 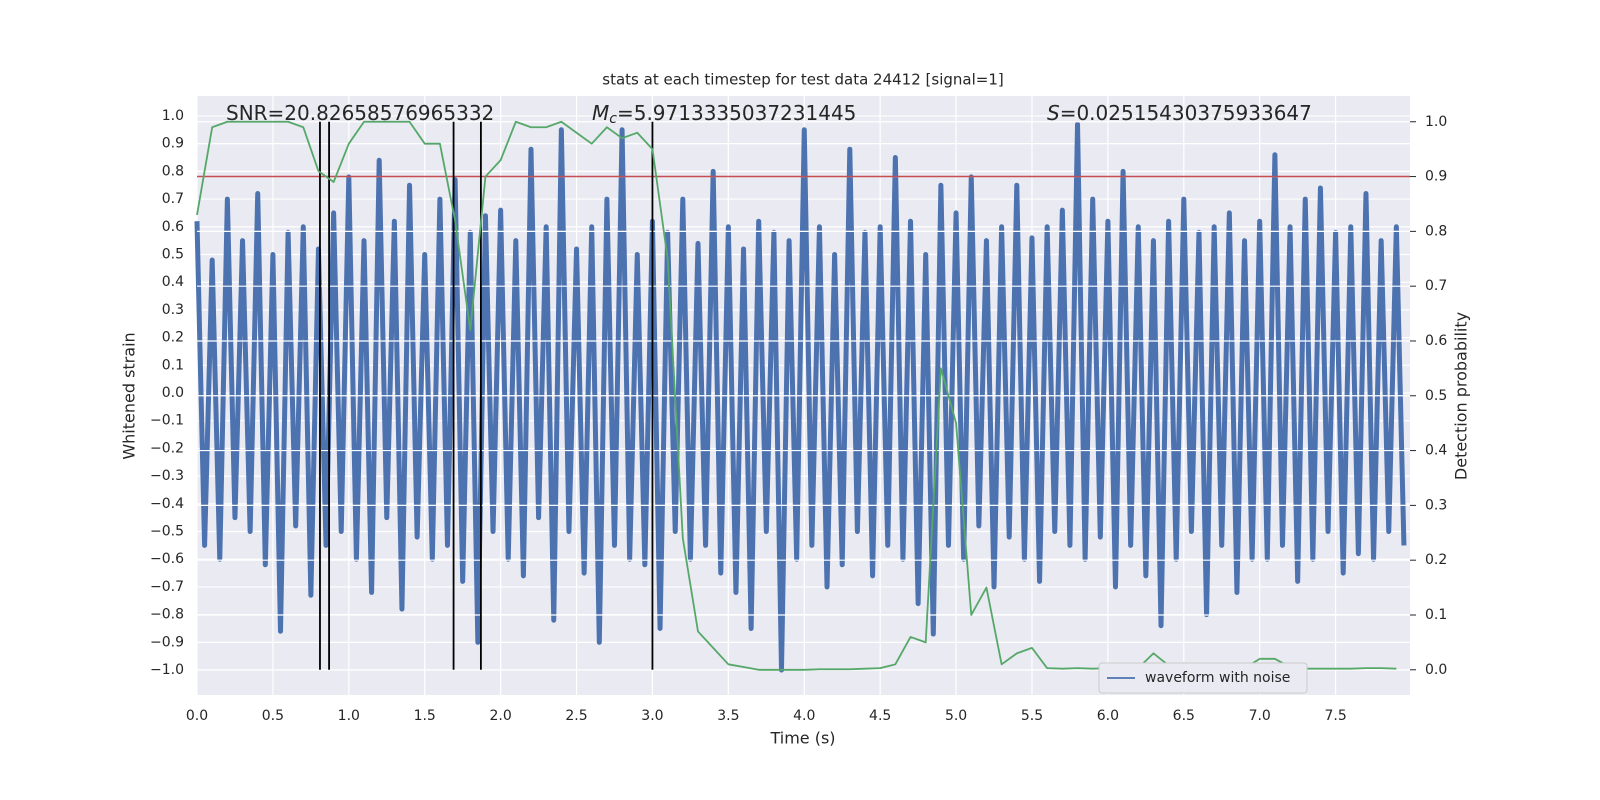 I want to click on y-tick-label: 0.4, so click(x=173, y=282).